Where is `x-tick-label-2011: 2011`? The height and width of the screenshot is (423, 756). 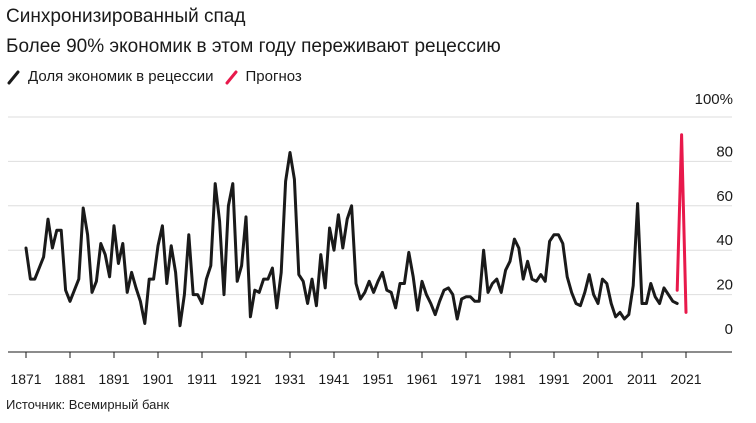
x-tick-label-2011: 2011 is located at coordinates (642, 379).